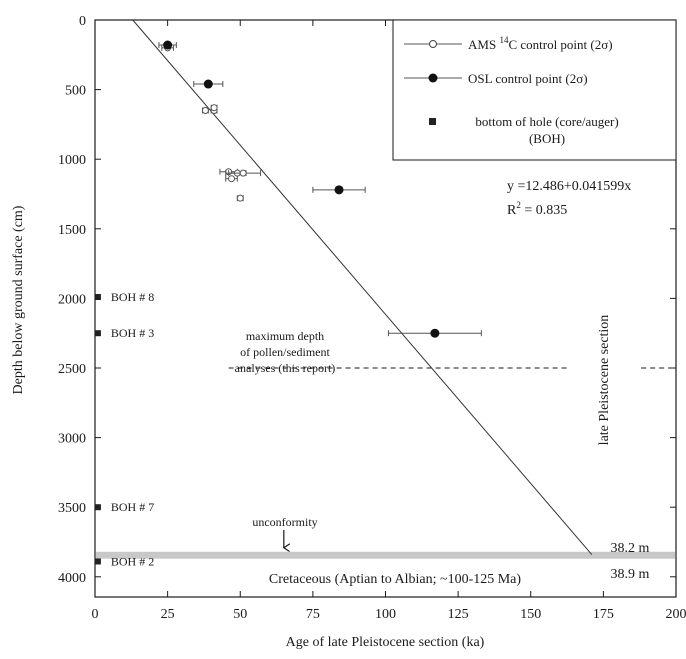  Describe the element at coordinates (75, 91) in the screenshot. I see `y-tick-label: 500` at that location.